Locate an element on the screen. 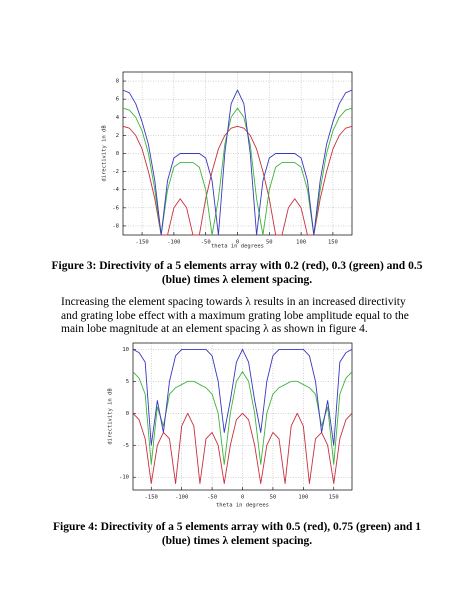  y-tick-label: -4 is located at coordinates (115, 190).